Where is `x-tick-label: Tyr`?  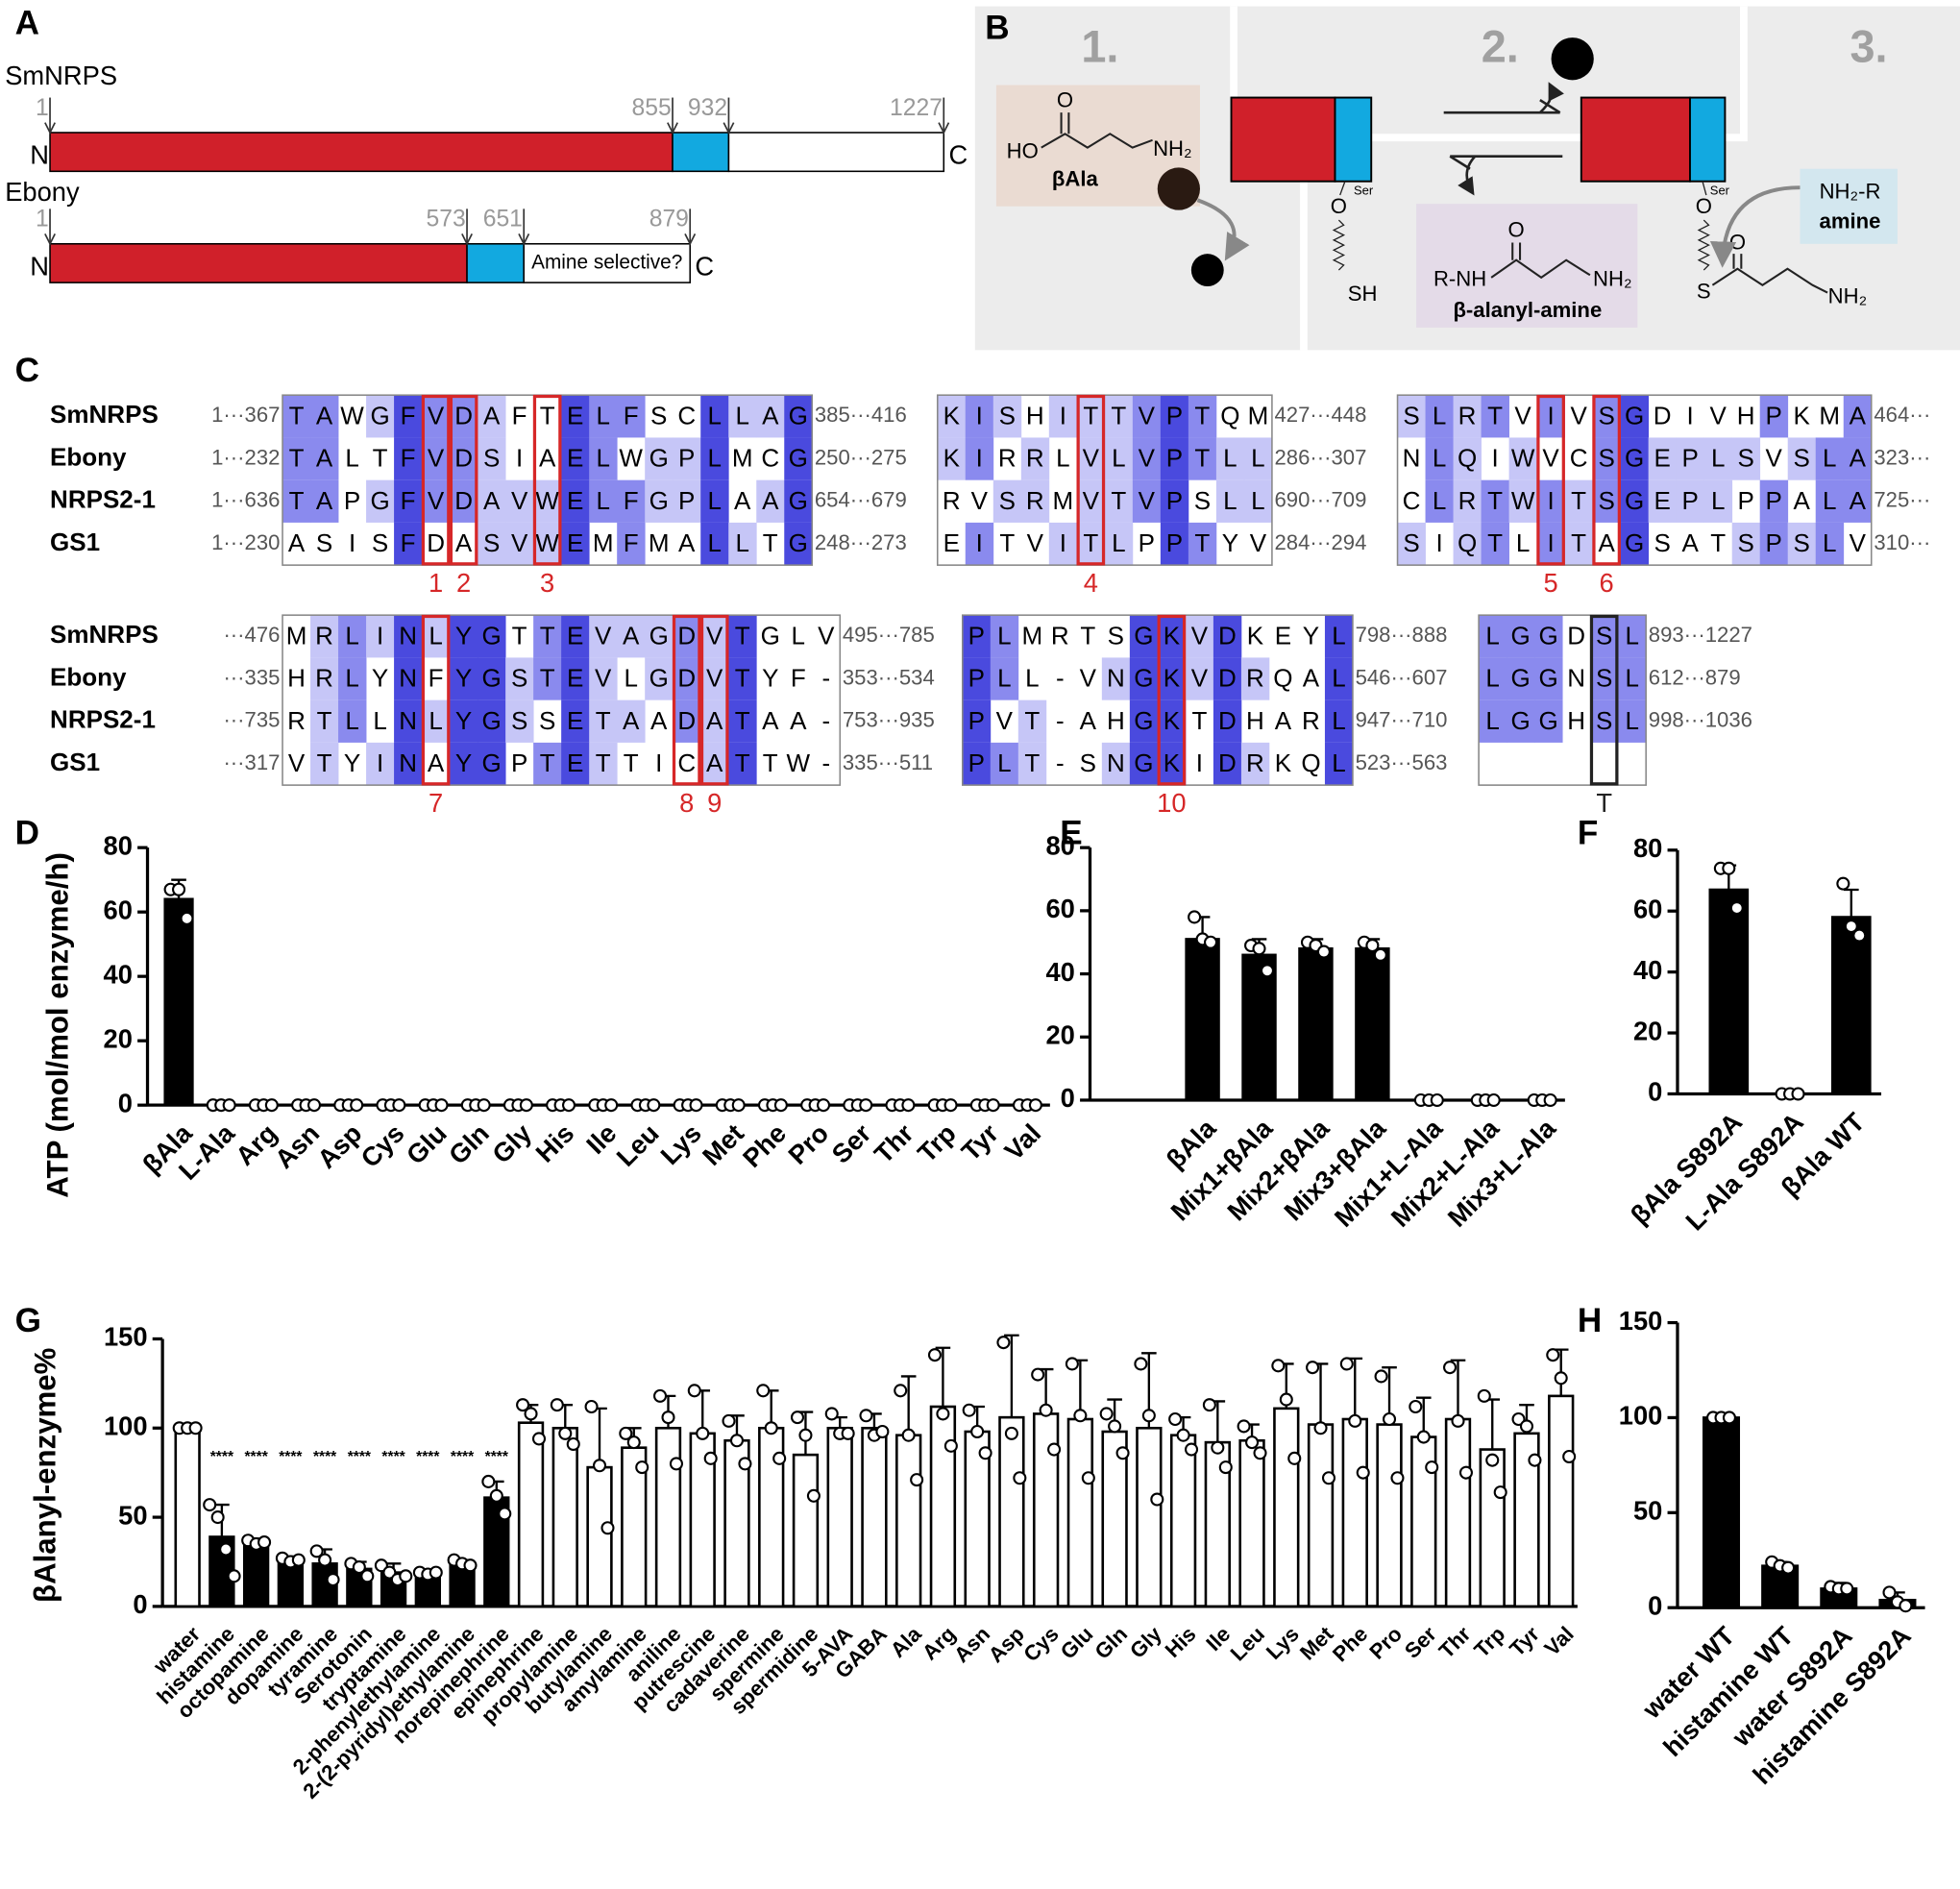
x-tick-label: Tyr is located at coordinates (979, 1142).